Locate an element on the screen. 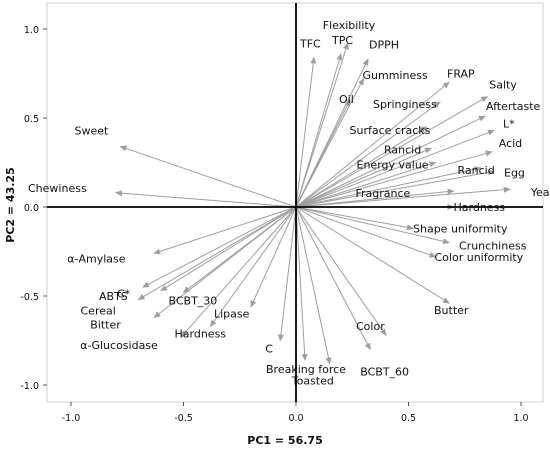 The width and height of the screenshot is (550, 452). y-tick-label: -0.5 is located at coordinates (29, 297).